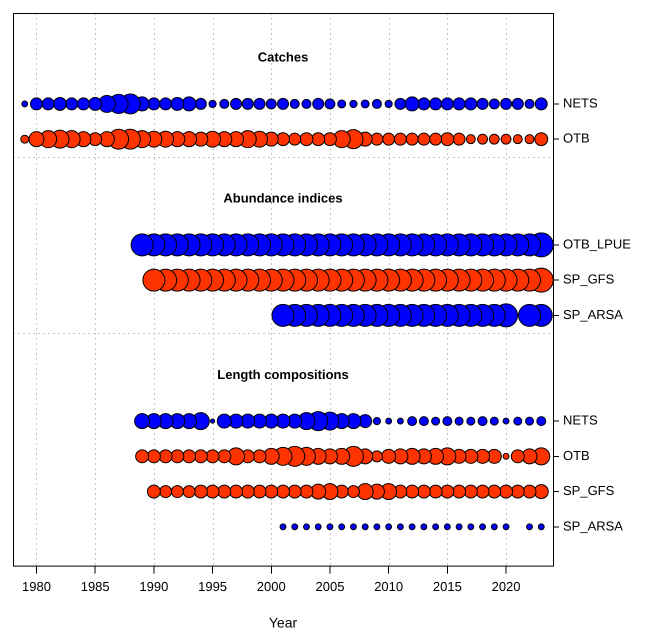 The height and width of the screenshot is (640, 657). I want to click on x-tick-label: 2020, so click(506, 586).